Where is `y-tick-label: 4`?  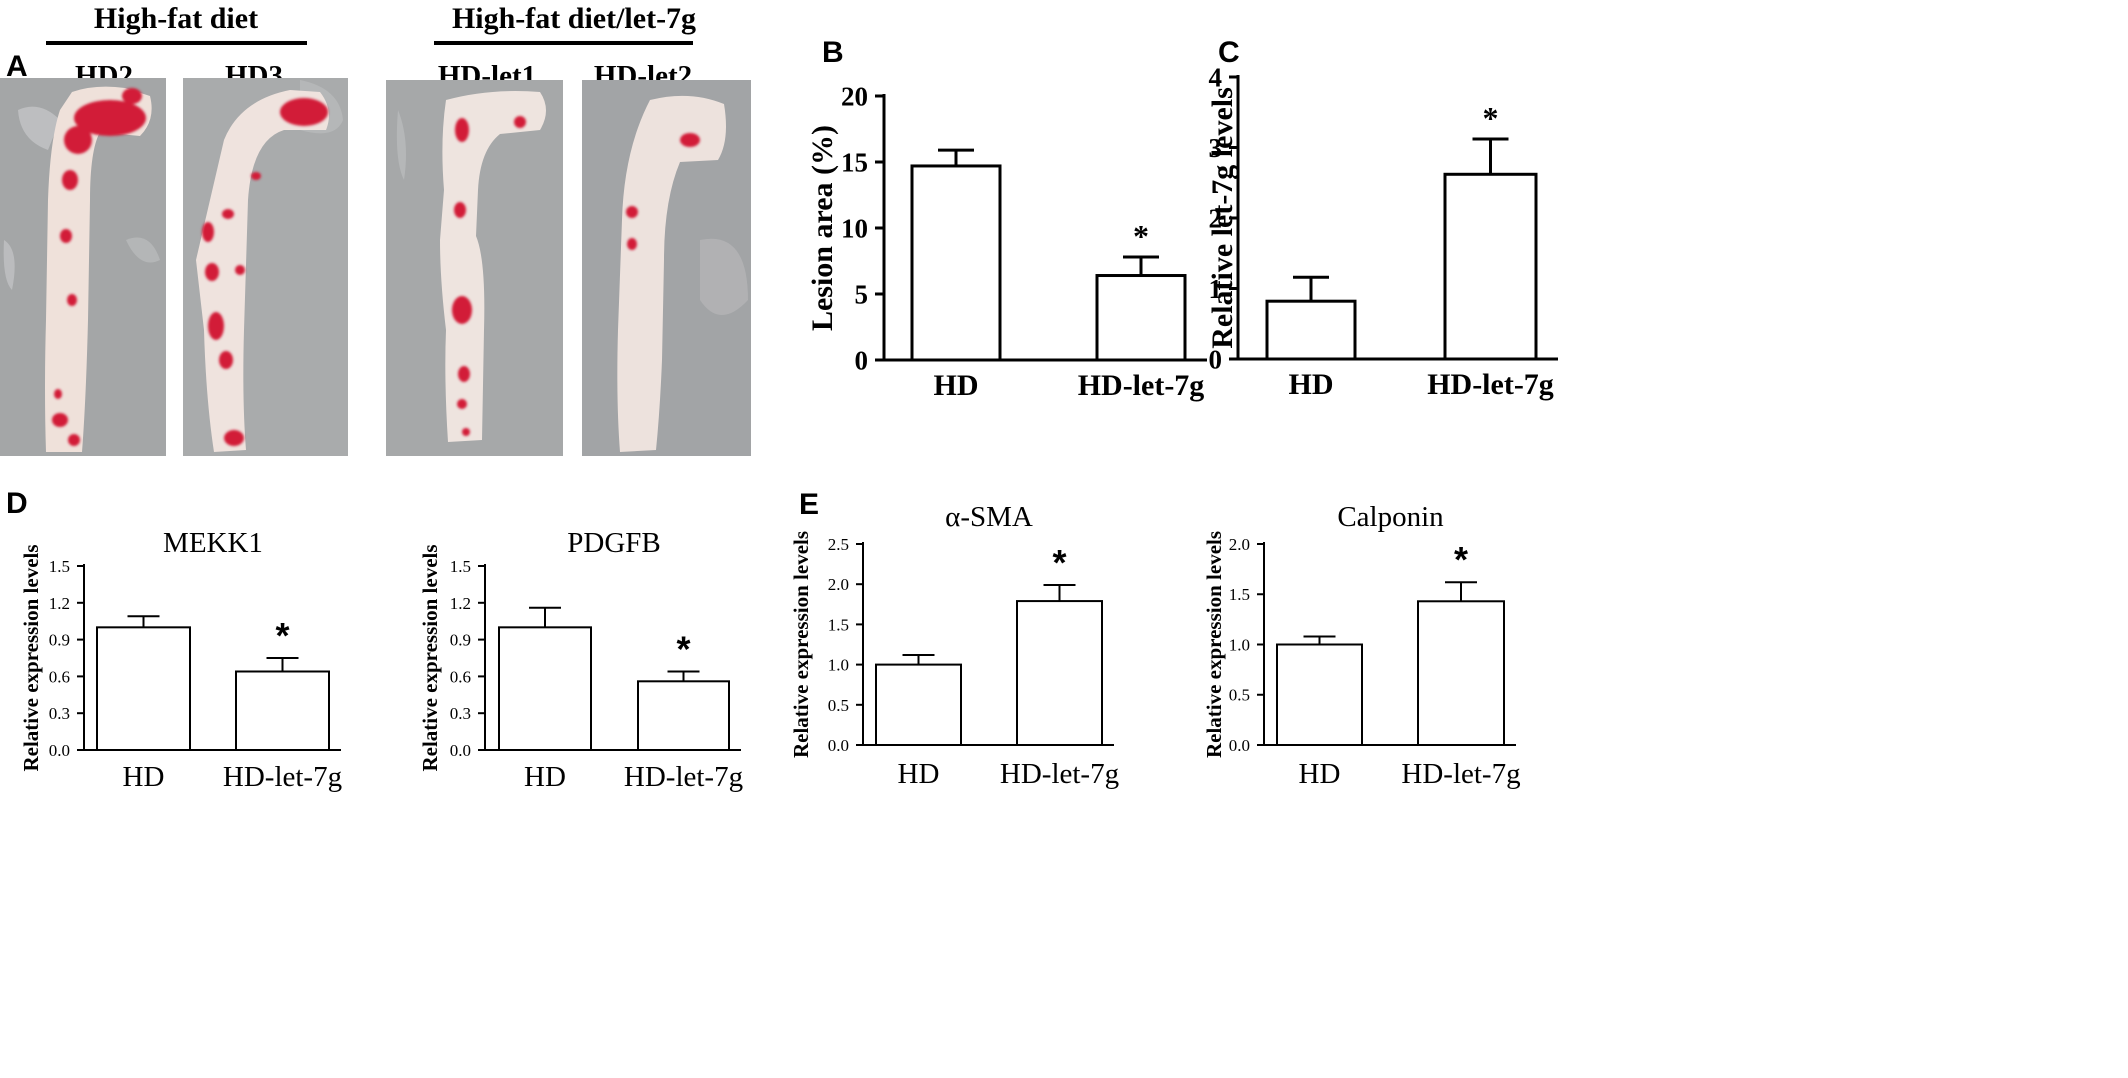
y-tick-label: 4 is located at coordinates (1216, 77).